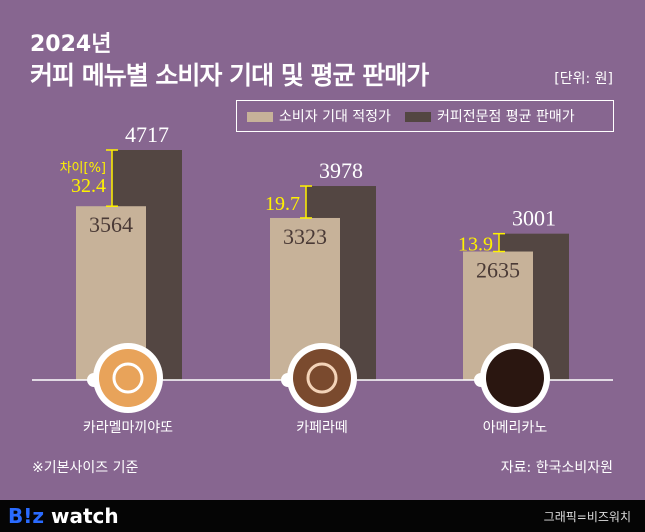  Describe the element at coordinates (147, 134) in the screenshot. I see `value-label-average: 4717` at that location.